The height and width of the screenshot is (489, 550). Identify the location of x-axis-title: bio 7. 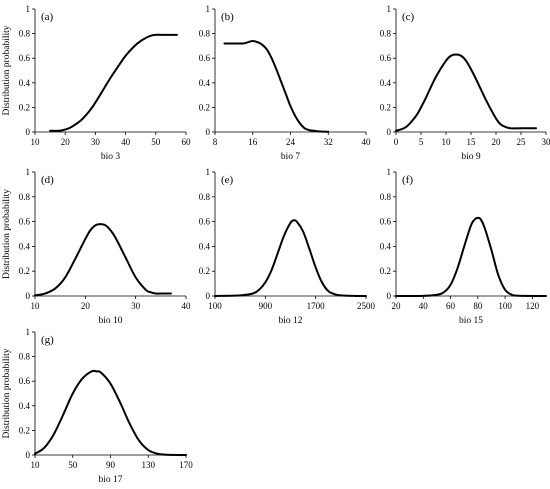
(291, 157).